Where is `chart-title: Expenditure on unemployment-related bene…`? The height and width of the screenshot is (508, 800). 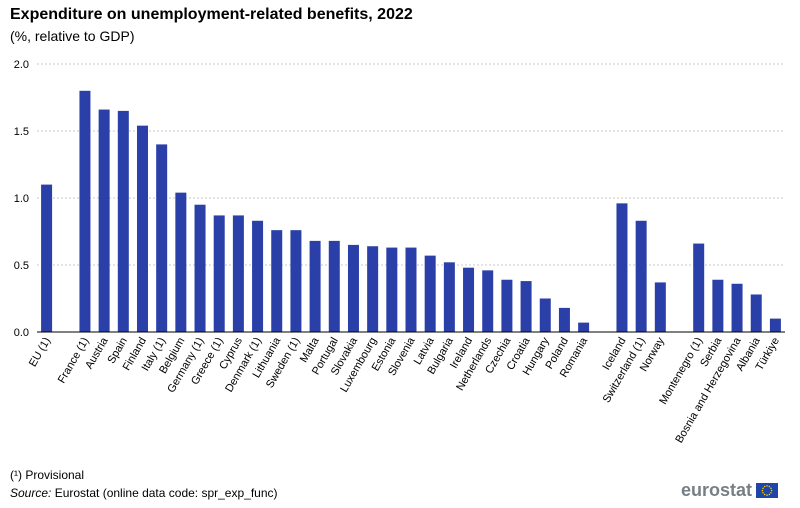
chart-title: Expenditure on unemployment-related bene… is located at coordinates (211, 14).